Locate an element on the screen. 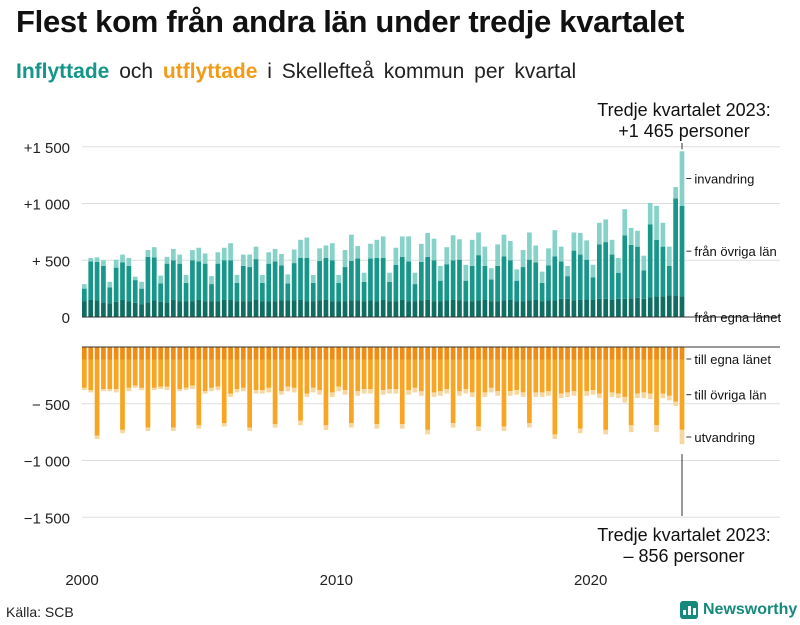 The width and height of the screenshot is (800, 625). brand-name: Newsworthy is located at coordinates (750, 609).